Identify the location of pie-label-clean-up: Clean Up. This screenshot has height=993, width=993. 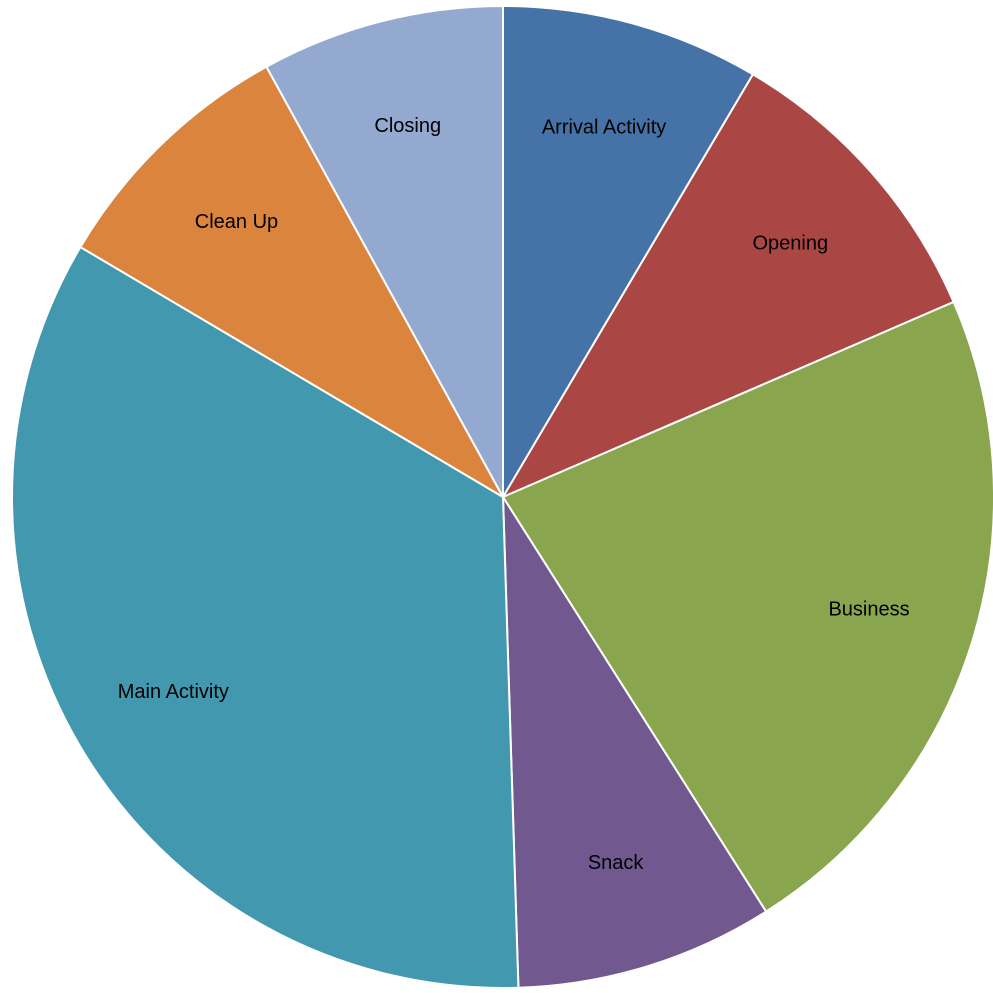
(236, 222).